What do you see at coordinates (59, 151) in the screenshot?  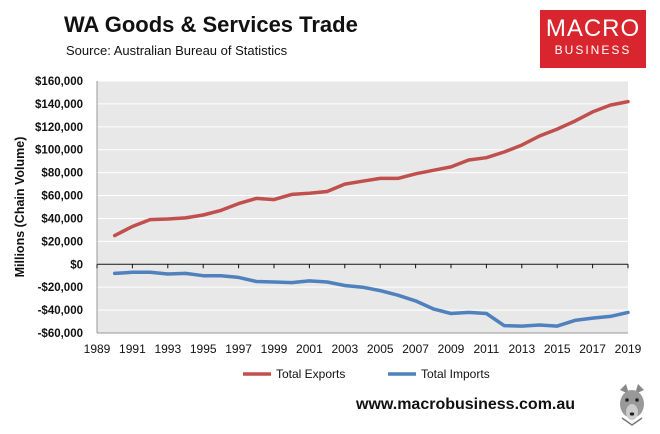 I see `y-tick-label: $100,000` at bounding box center [59, 151].